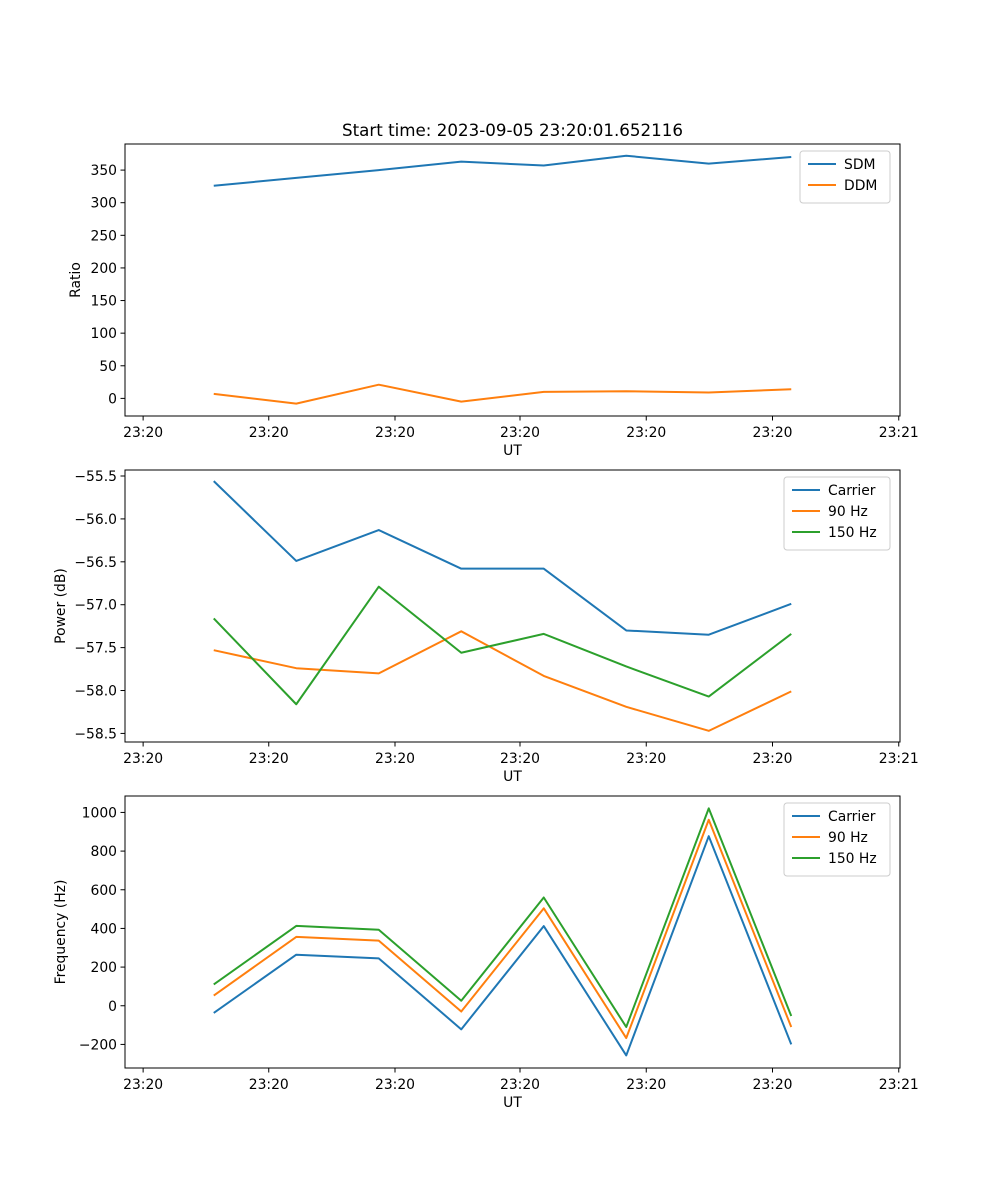 This screenshot has height=1200, width=1000. I want to click on y-tick-label: −56.5, so click(95, 563).